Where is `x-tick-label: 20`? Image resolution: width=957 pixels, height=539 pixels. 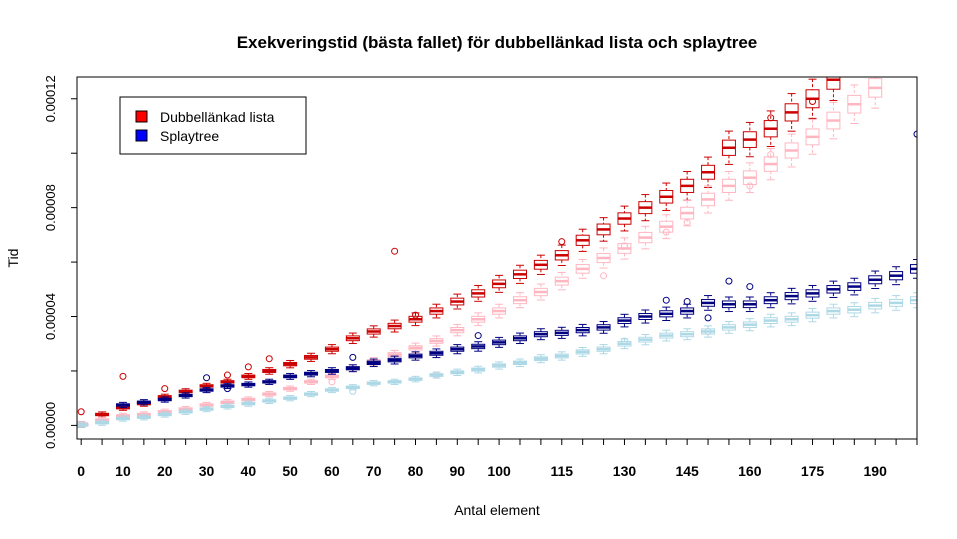 x-tick-label: 20 is located at coordinates (165, 471).